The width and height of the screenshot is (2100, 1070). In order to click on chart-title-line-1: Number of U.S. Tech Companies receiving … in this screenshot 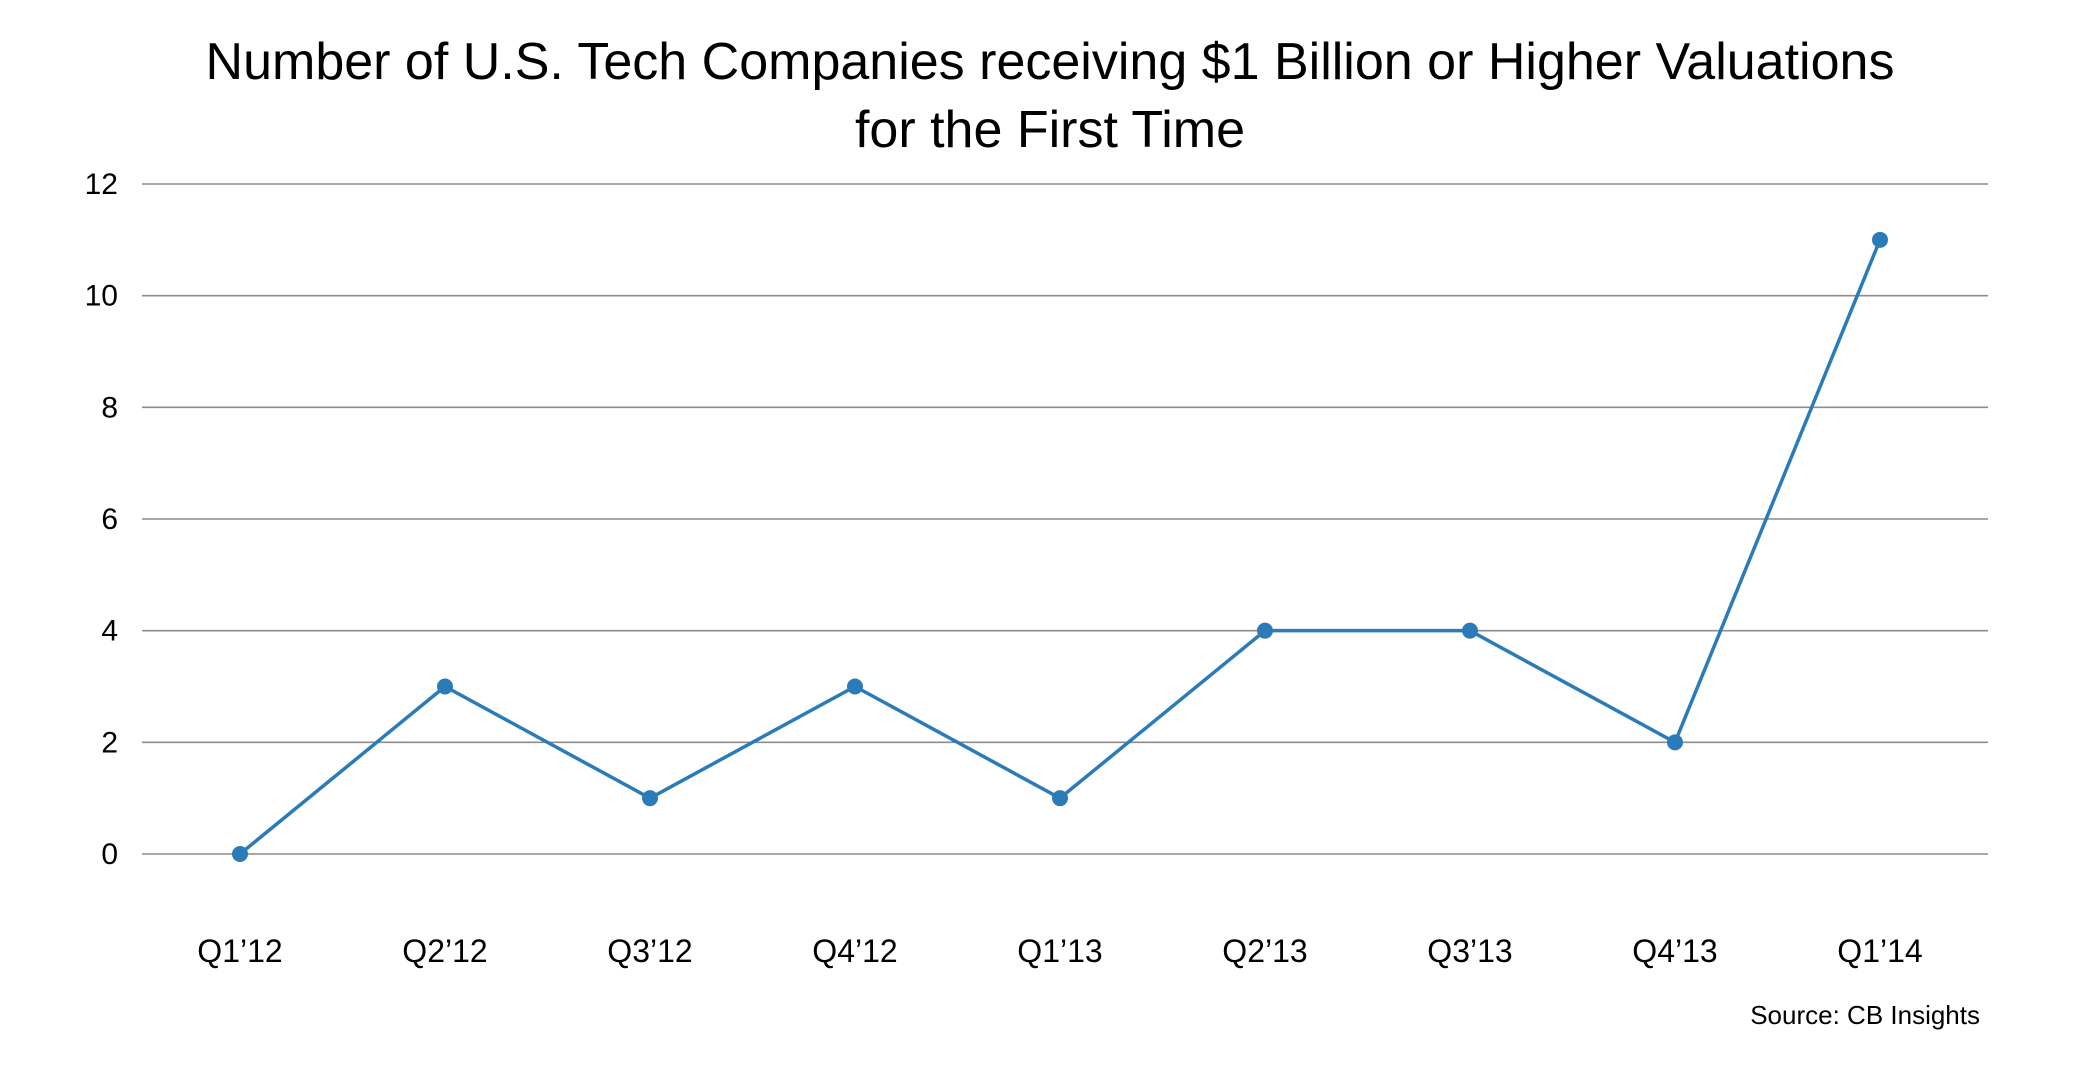, I will do `click(1050, 62)`.